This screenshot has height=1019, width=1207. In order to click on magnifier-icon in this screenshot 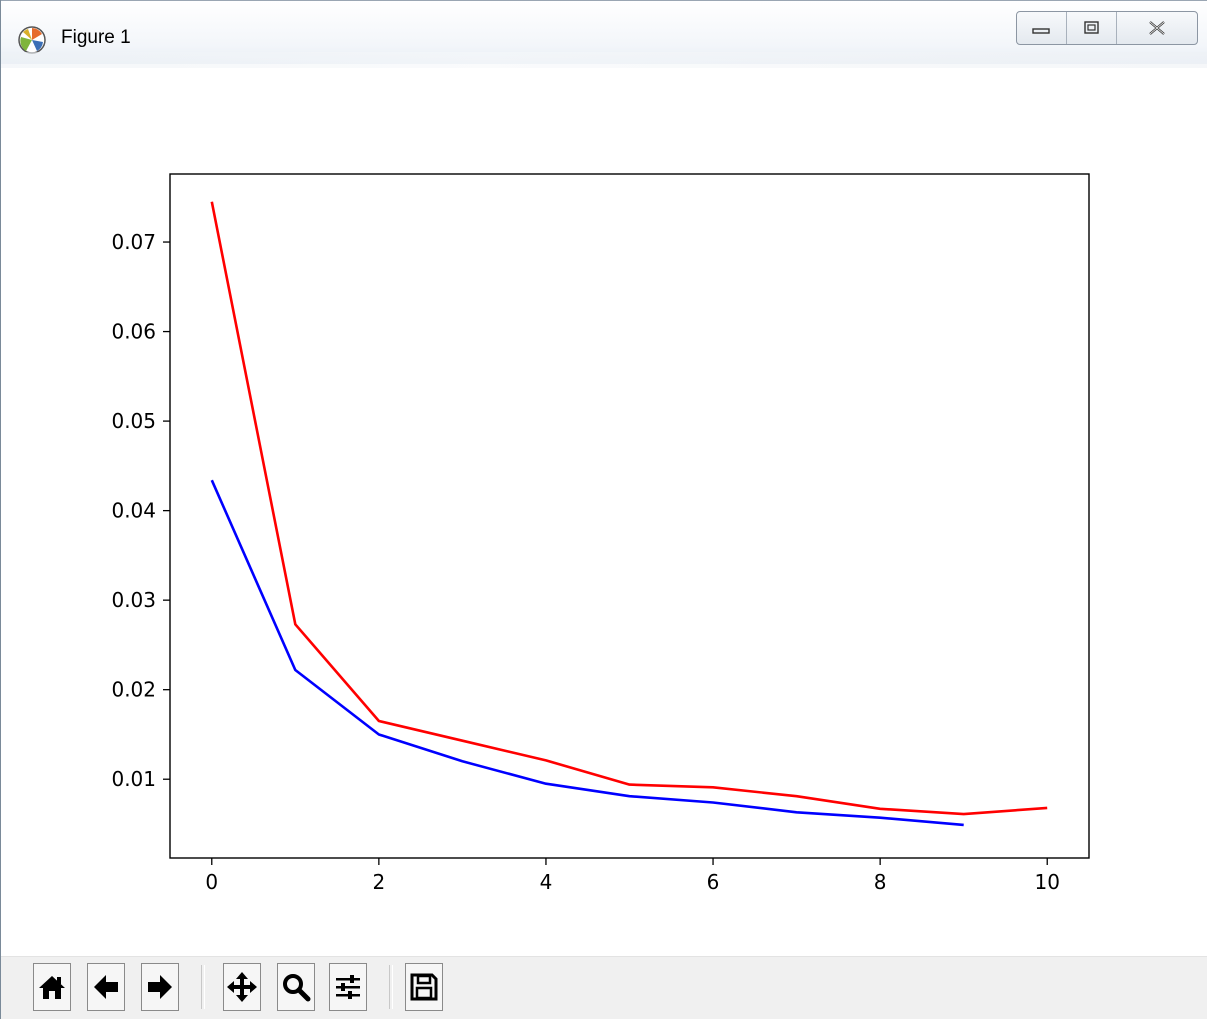, I will do `click(297, 988)`.